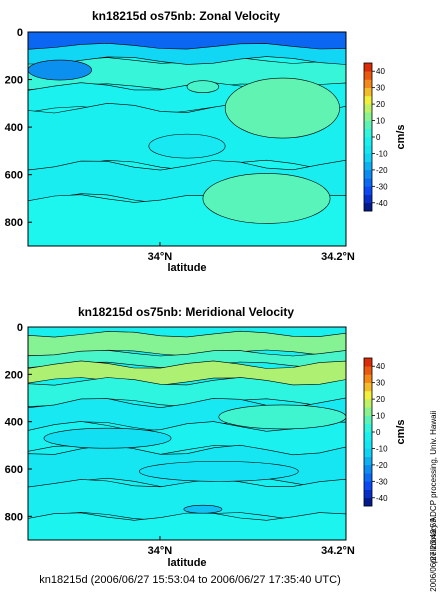  Describe the element at coordinates (251, 546) in the screenshot. I see `meridional-x-axis: 34°N 34.2°N` at that location.